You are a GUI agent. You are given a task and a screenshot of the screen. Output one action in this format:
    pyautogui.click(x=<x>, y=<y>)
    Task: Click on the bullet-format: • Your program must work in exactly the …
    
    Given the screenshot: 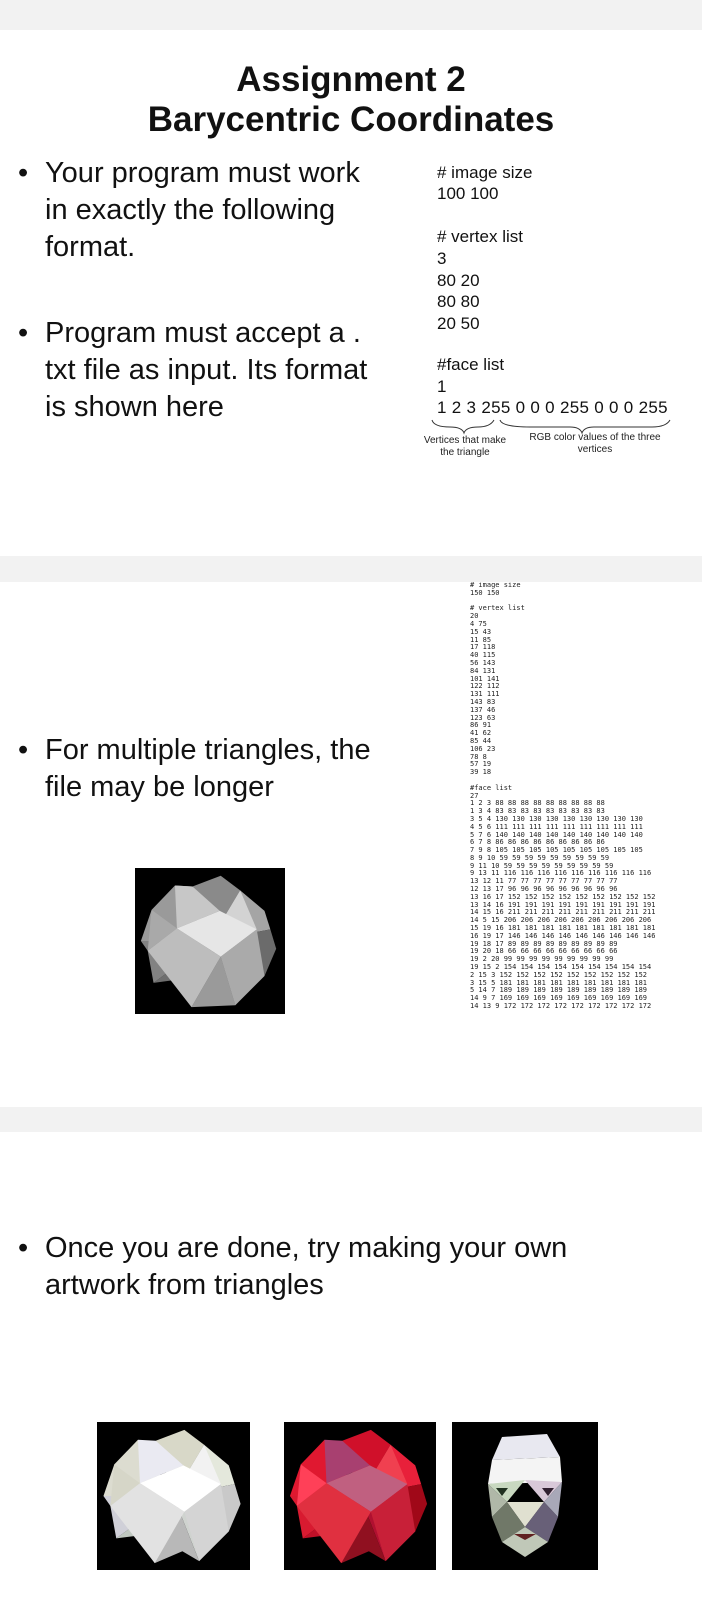 What is the action you would take?
    pyautogui.click(x=213, y=212)
    